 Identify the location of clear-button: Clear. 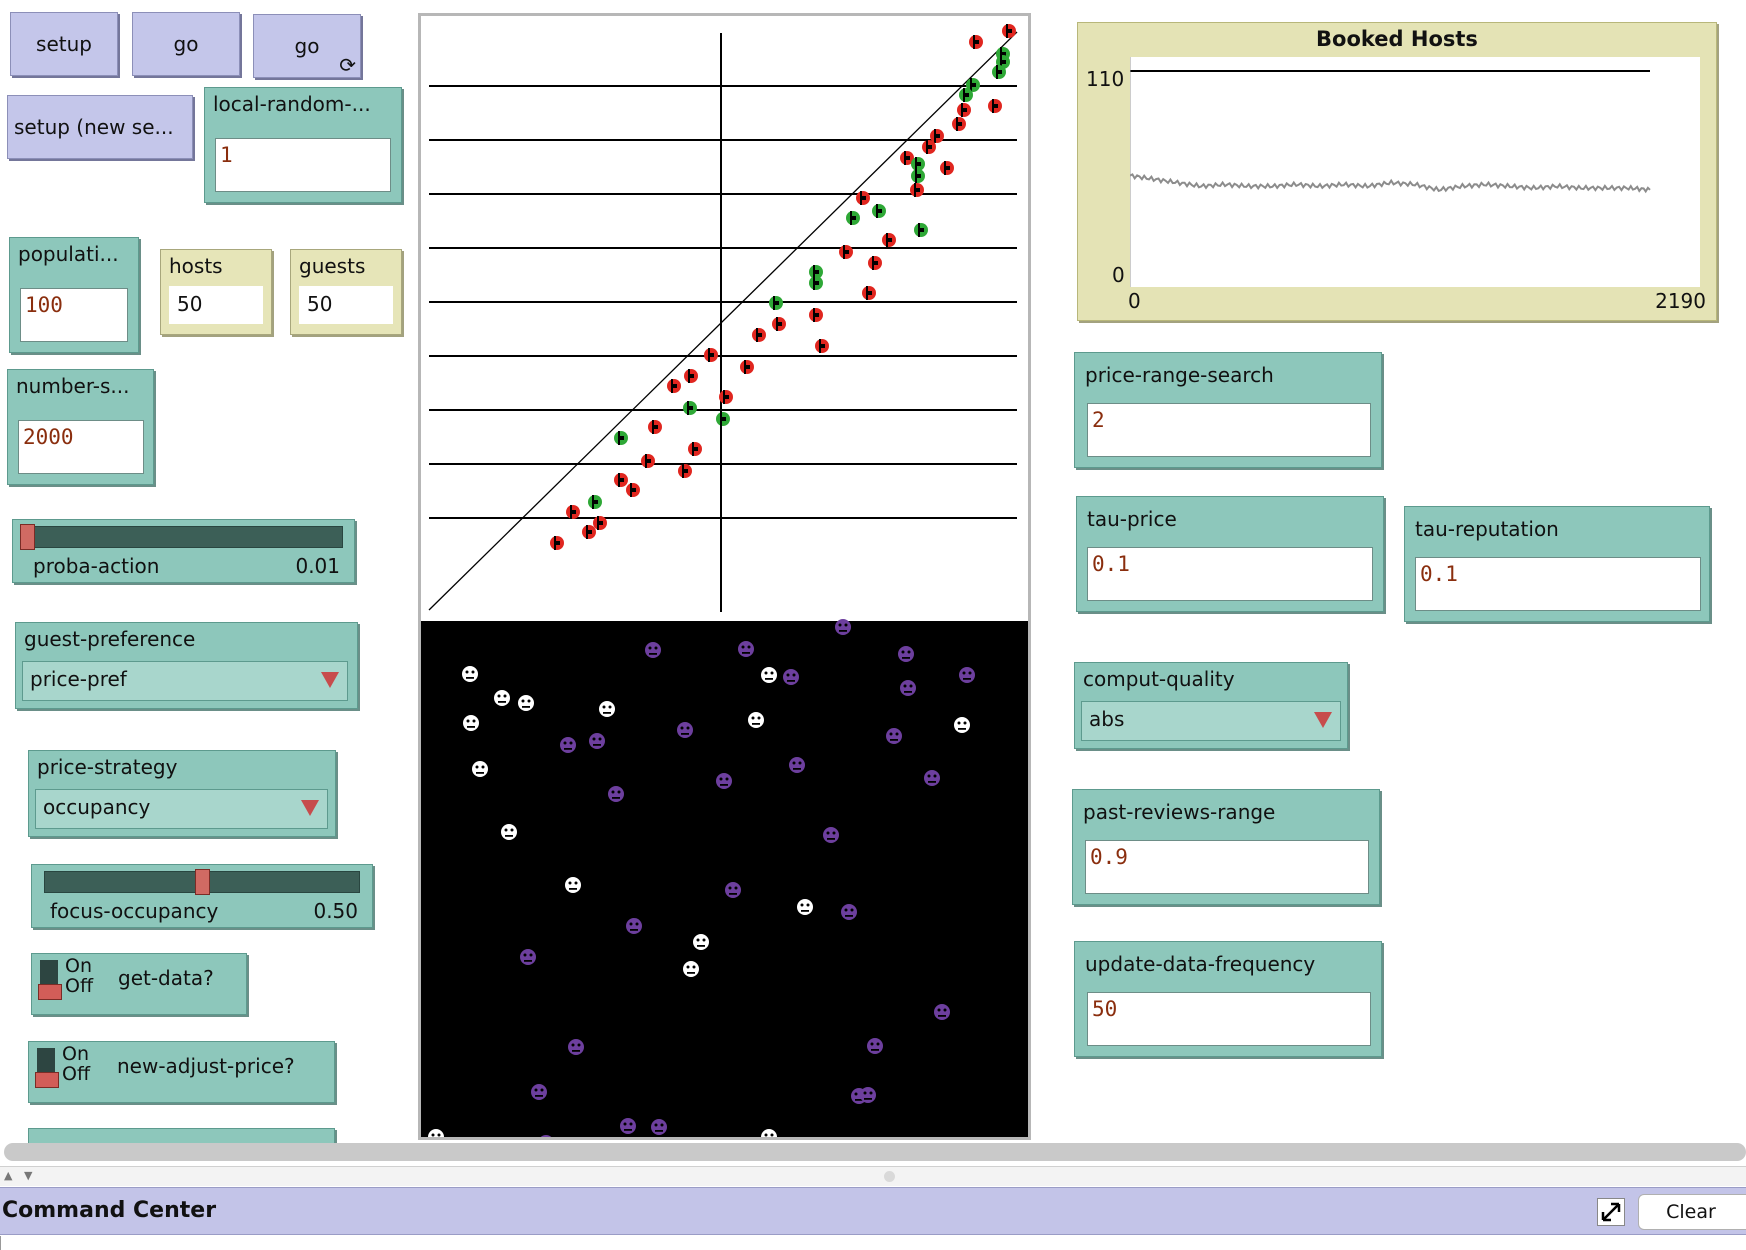
(1692, 1212).